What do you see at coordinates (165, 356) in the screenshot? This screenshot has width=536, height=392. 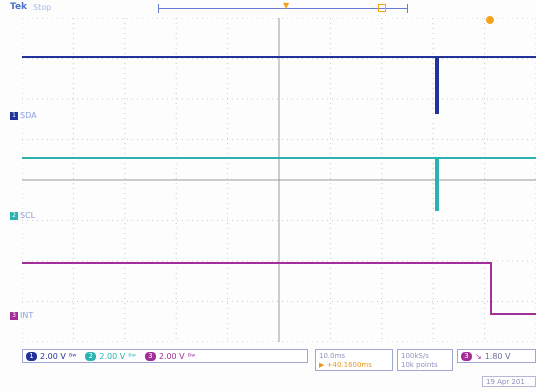 I see `vertical-readout: 1 2.00 V ᴮʷ 2 2.00 V ᴮʷ 3 2.00 V ᴮʷ` at bounding box center [165, 356].